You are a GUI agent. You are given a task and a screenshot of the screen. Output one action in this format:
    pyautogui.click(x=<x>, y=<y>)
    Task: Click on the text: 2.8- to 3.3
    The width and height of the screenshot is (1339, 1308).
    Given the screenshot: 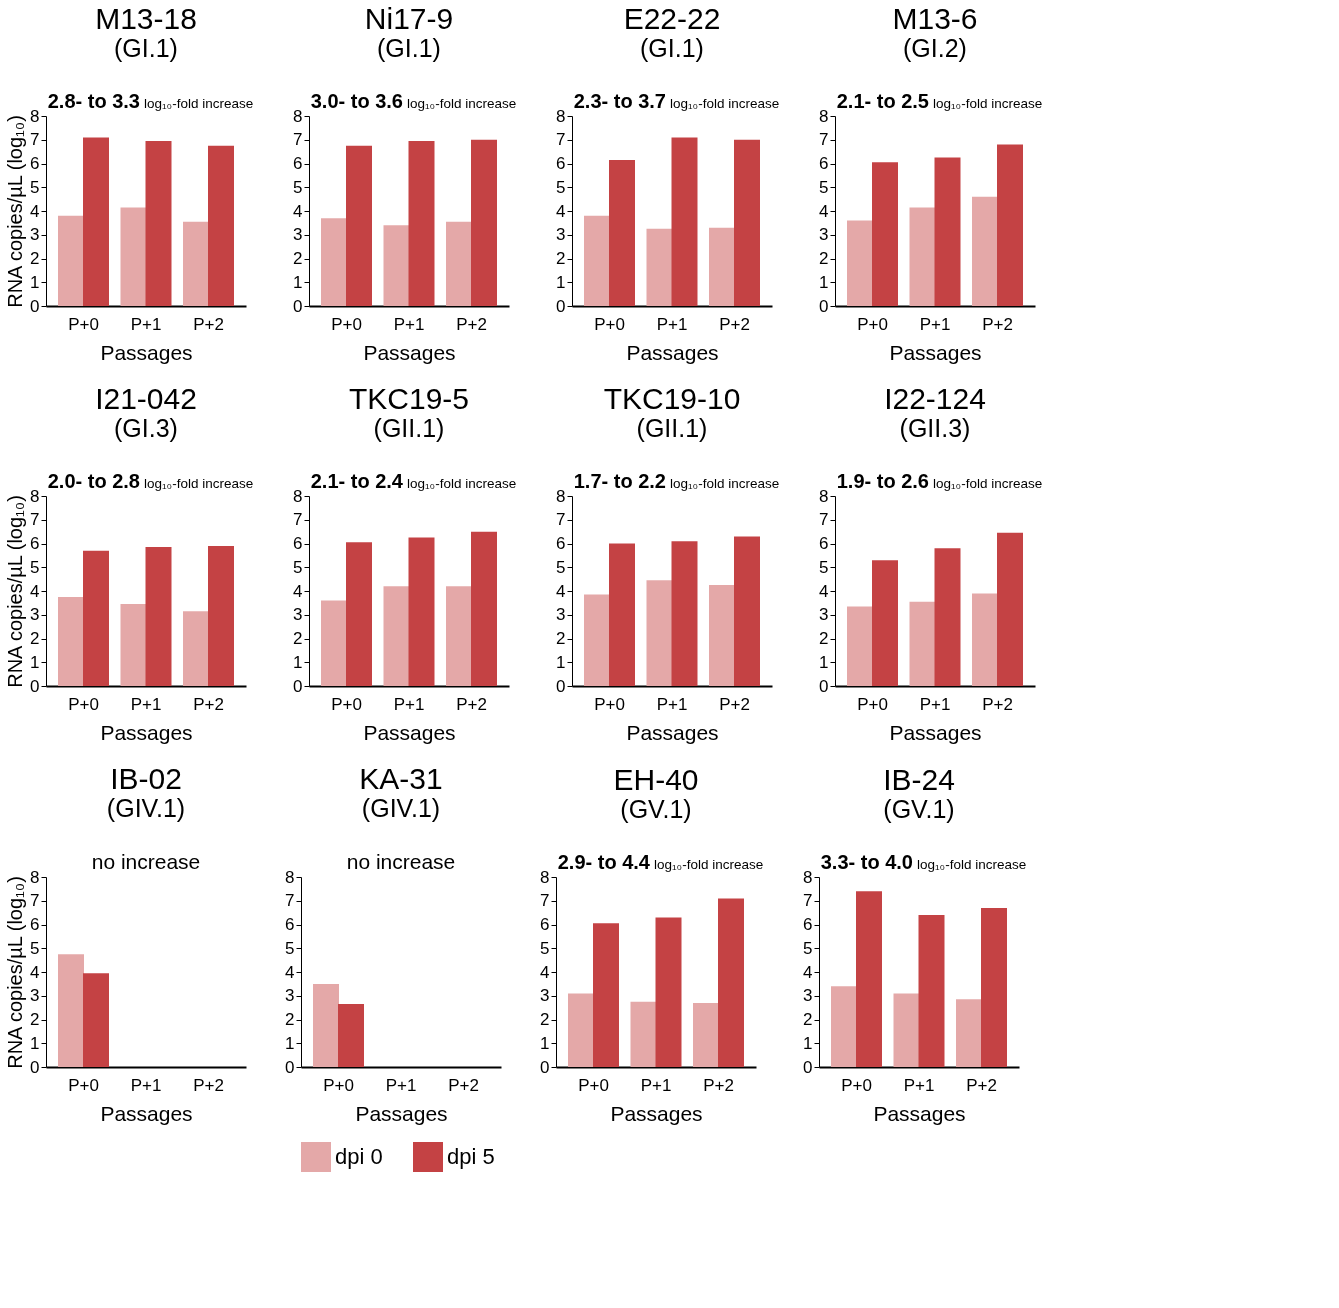 What is the action you would take?
    pyautogui.click(x=93, y=101)
    